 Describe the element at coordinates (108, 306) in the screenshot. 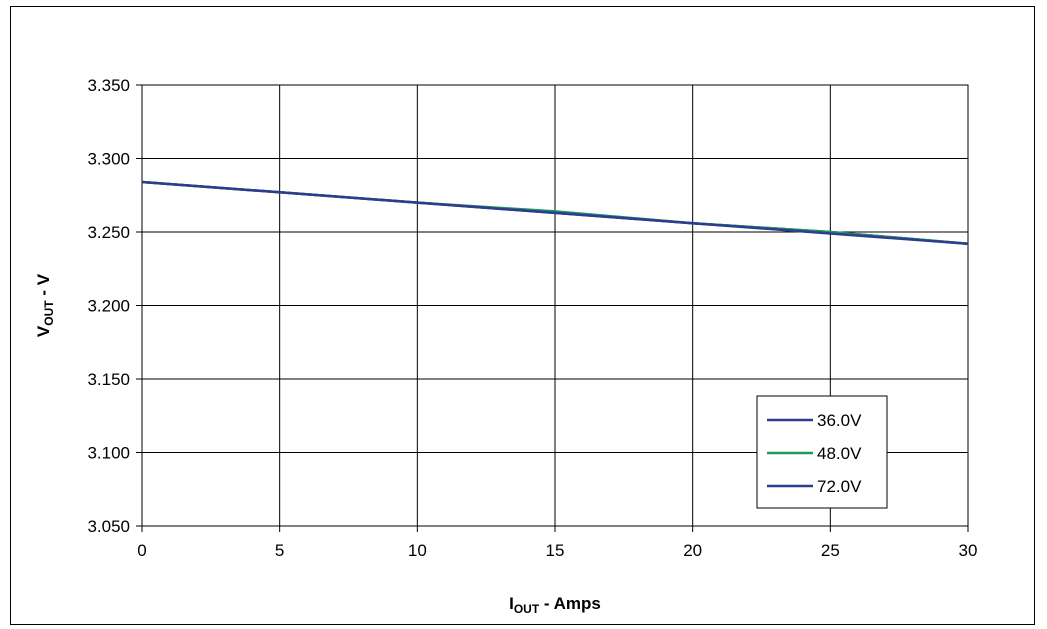

I see `y-tick-label: 3.200` at that location.